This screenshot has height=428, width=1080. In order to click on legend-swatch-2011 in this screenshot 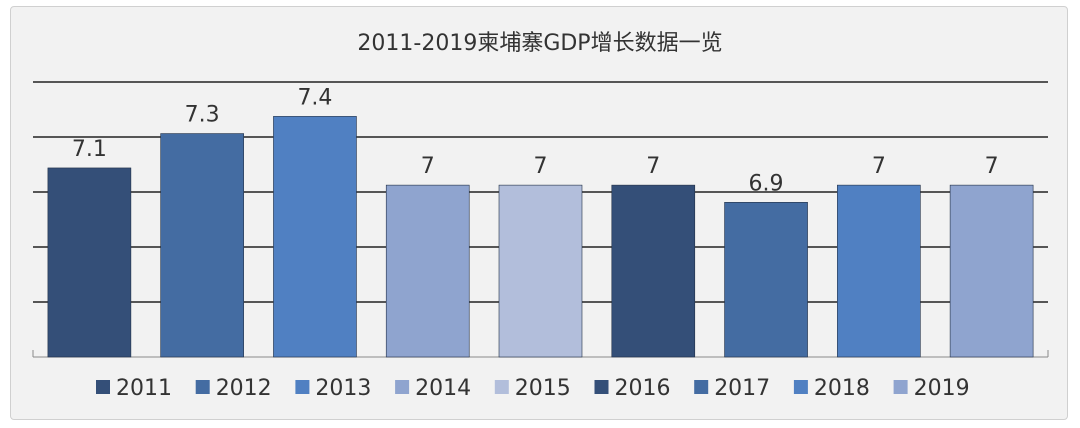, I will do `click(103, 387)`.